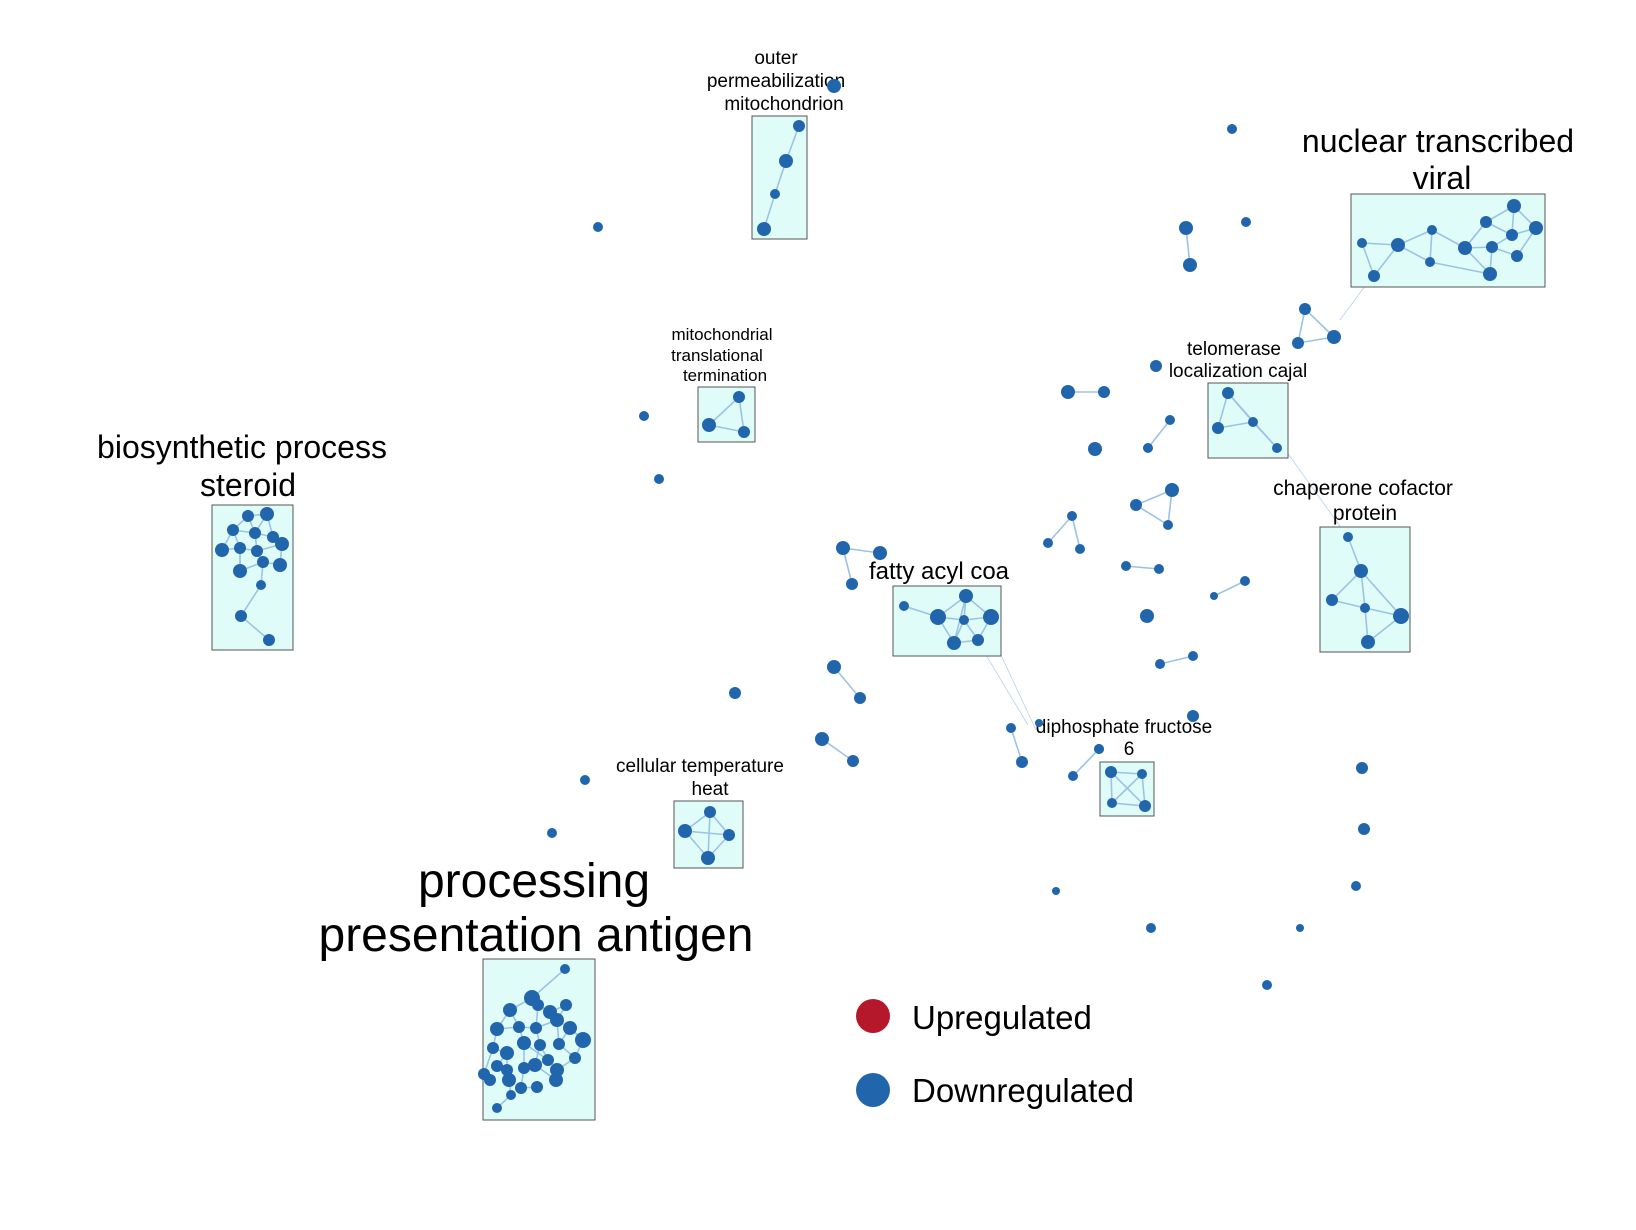 The width and height of the screenshot is (1636, 1230). I want to click on cluster-chaperone-cofactor-protein: chaperone cofactor protein, so click(1363, 565).